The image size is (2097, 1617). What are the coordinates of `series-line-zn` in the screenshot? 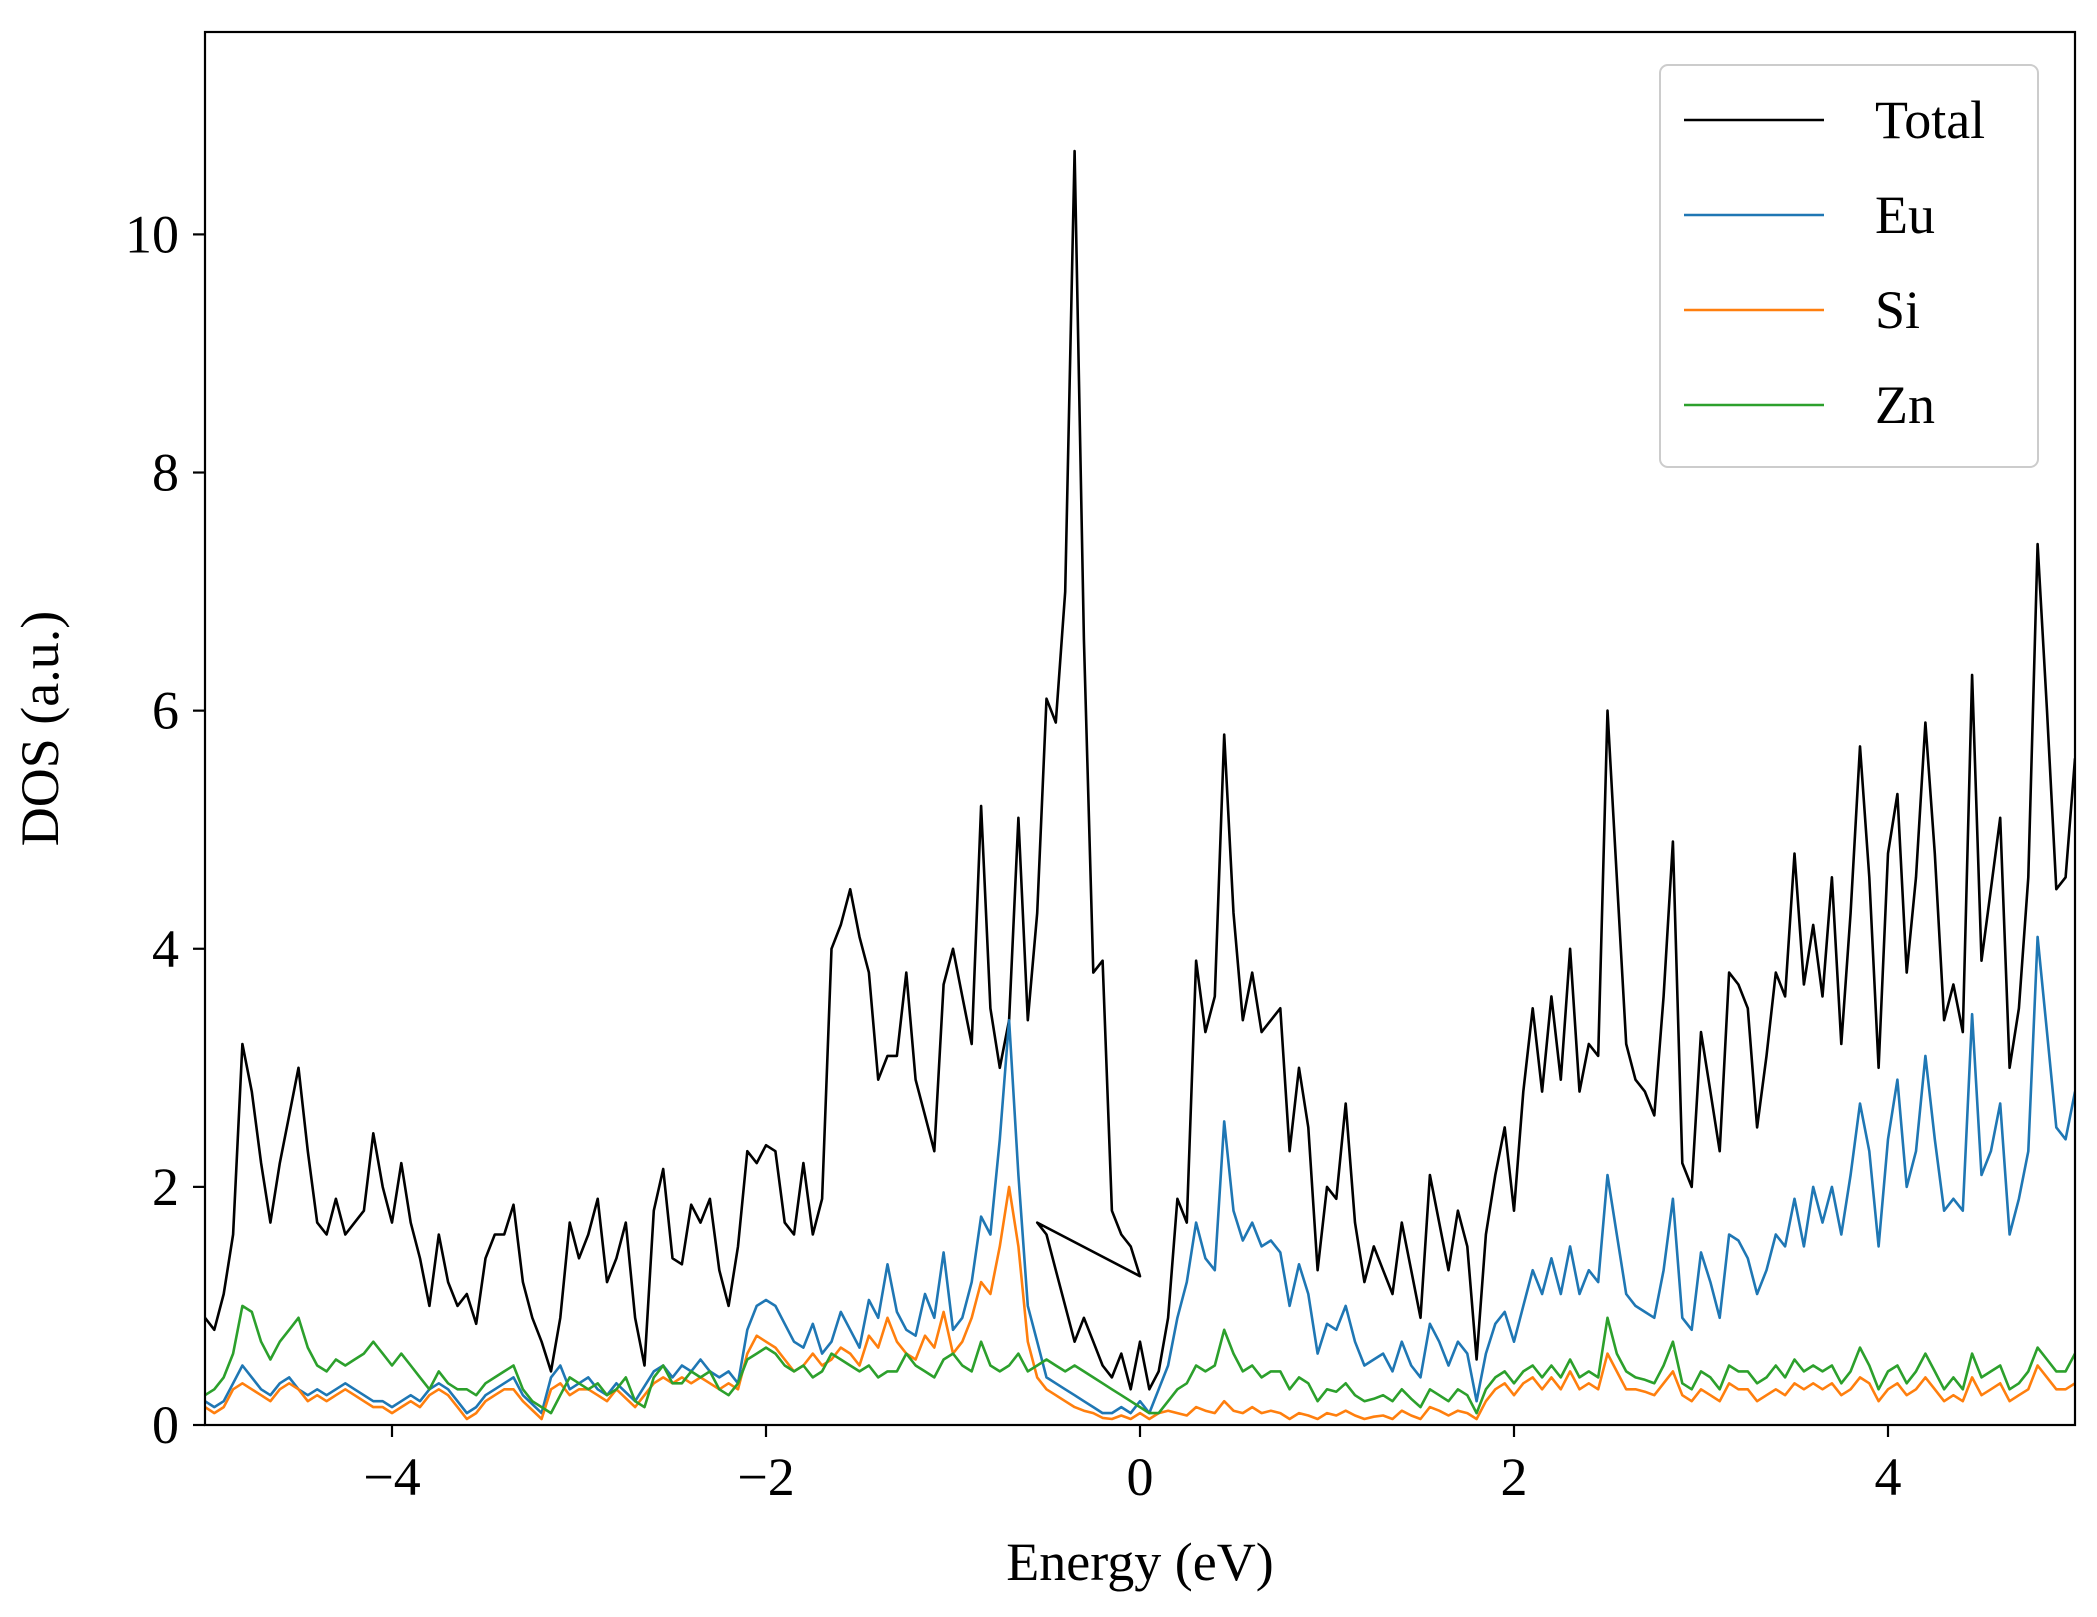 It's located at (1140, 1359).